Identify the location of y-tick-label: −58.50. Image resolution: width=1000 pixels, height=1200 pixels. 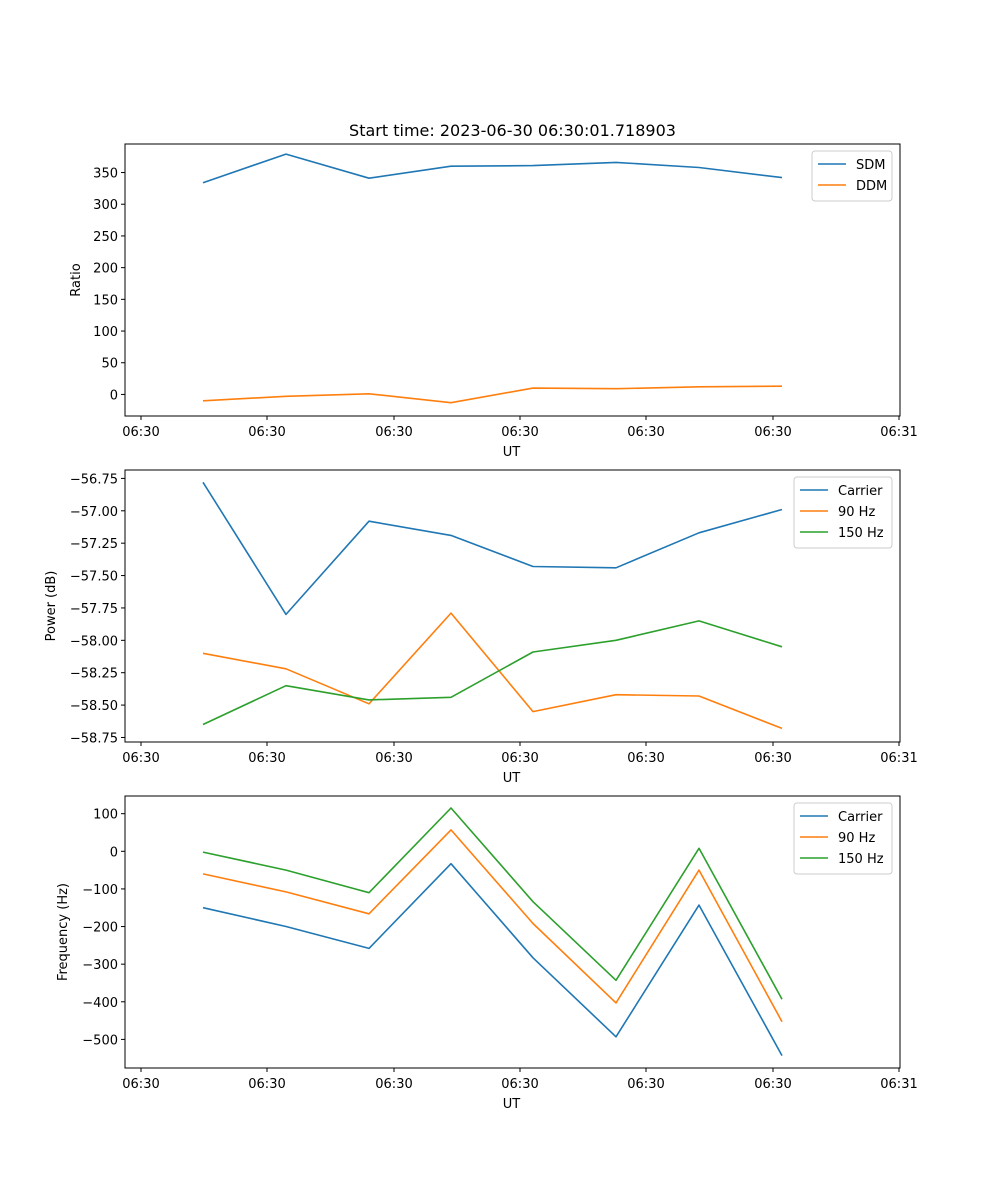
(94, 706).